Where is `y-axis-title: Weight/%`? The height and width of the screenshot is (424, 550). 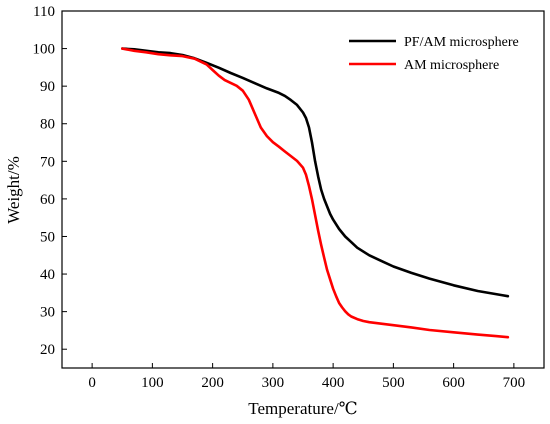
y-axis-title: Weight/% is located at coordinates (13, 190).